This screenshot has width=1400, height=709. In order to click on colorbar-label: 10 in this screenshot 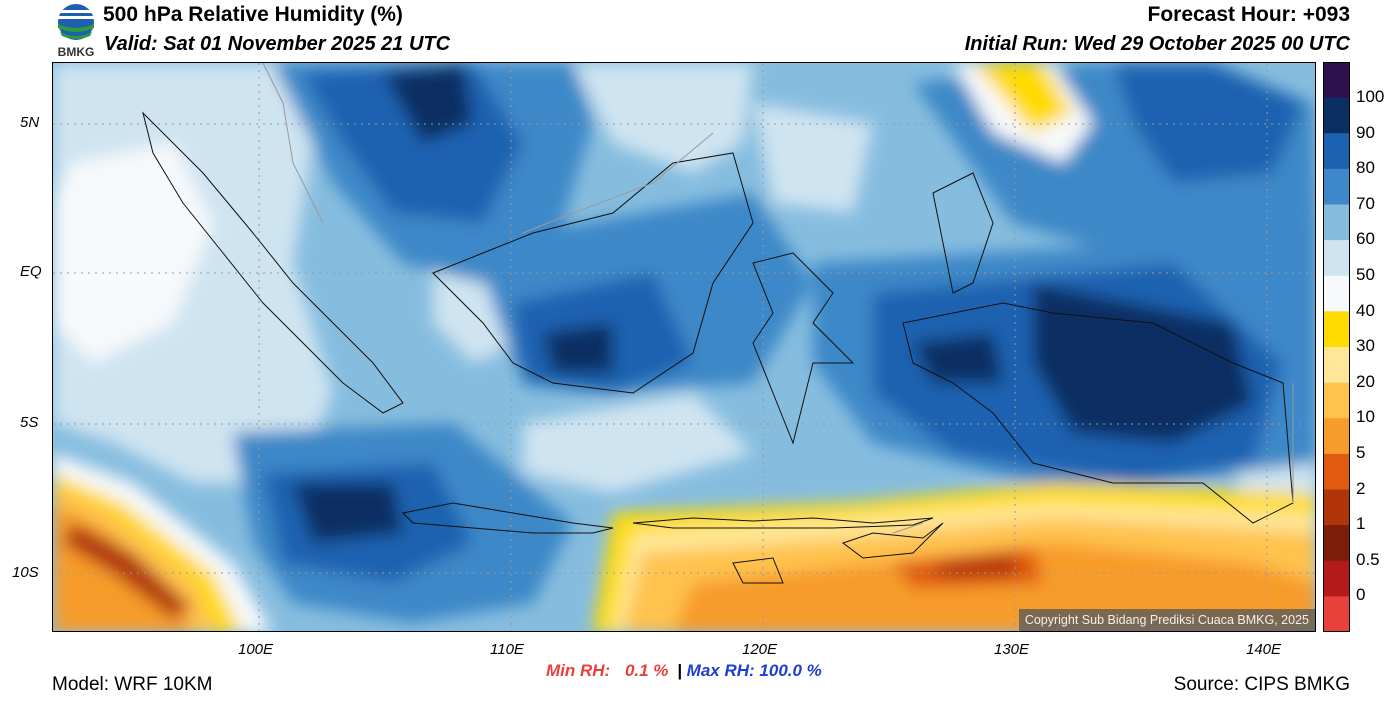, I will do `click(1365, 416)`.